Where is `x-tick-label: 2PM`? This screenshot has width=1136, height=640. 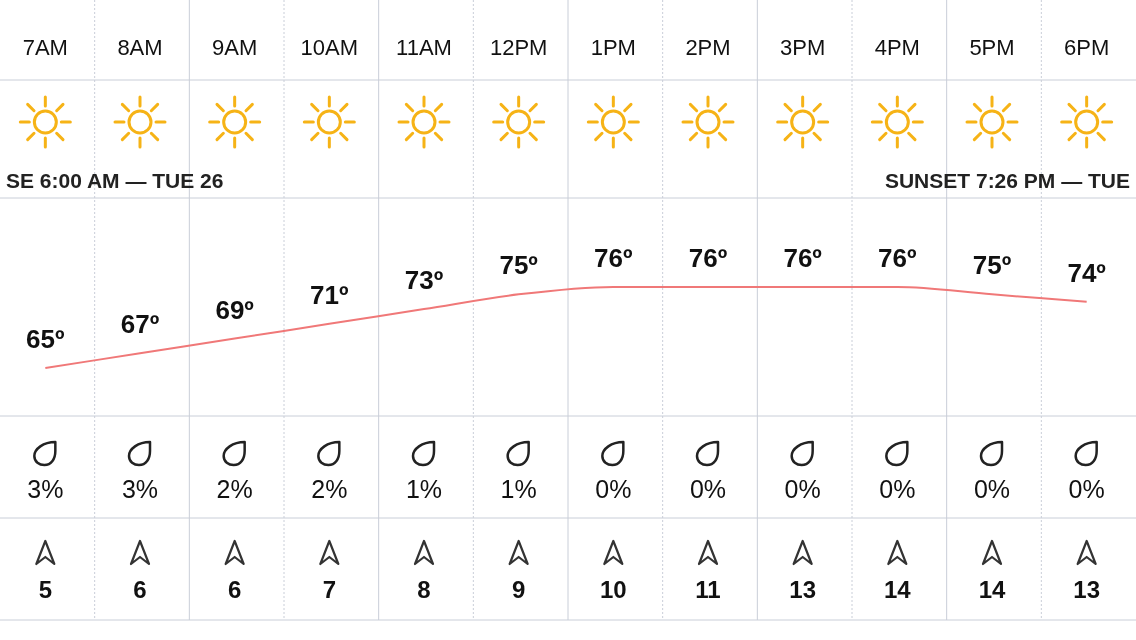 x-tick-label: 2PM is located at coordinates (708, 47).